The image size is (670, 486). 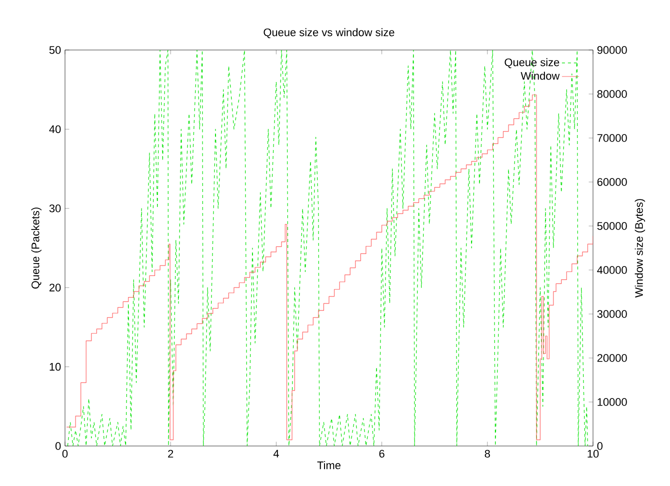 I want to click on y-tick-label: 20, so click(x=55, y=288).